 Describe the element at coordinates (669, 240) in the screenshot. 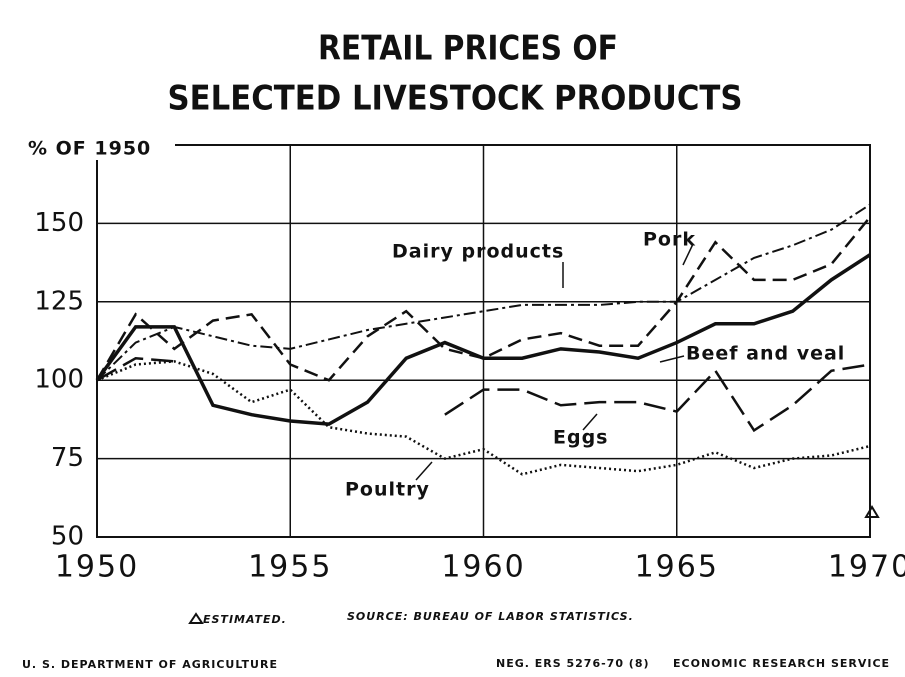

I see `series-label: Pork` at that location.